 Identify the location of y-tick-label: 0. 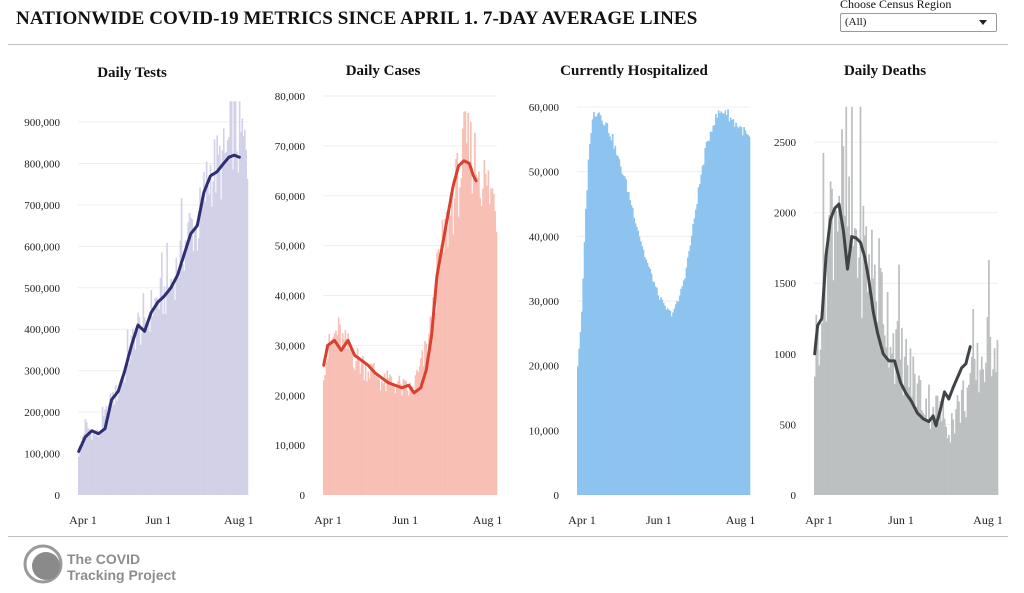
(557, 496).